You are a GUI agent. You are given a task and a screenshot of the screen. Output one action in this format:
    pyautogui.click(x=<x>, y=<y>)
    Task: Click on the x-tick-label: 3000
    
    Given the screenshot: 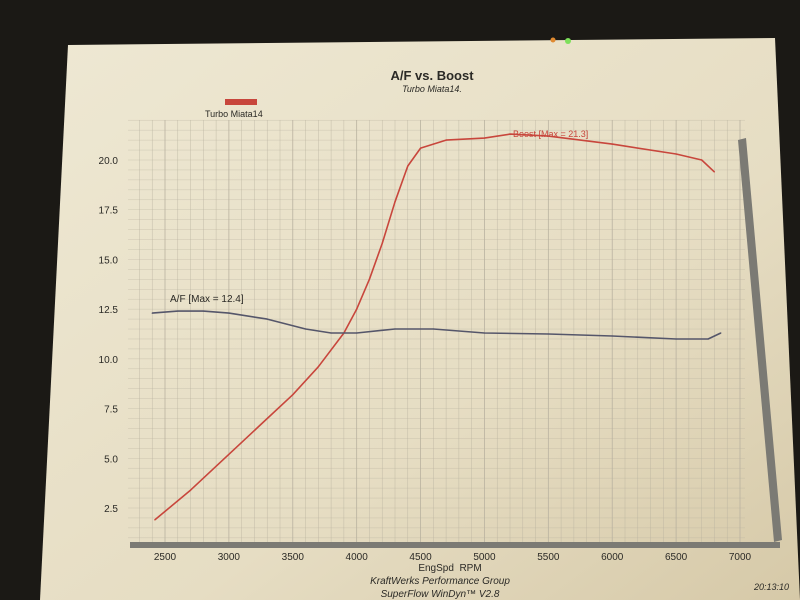 What is the action you would take?
    pyautogui.click(x=229, y=557)
    